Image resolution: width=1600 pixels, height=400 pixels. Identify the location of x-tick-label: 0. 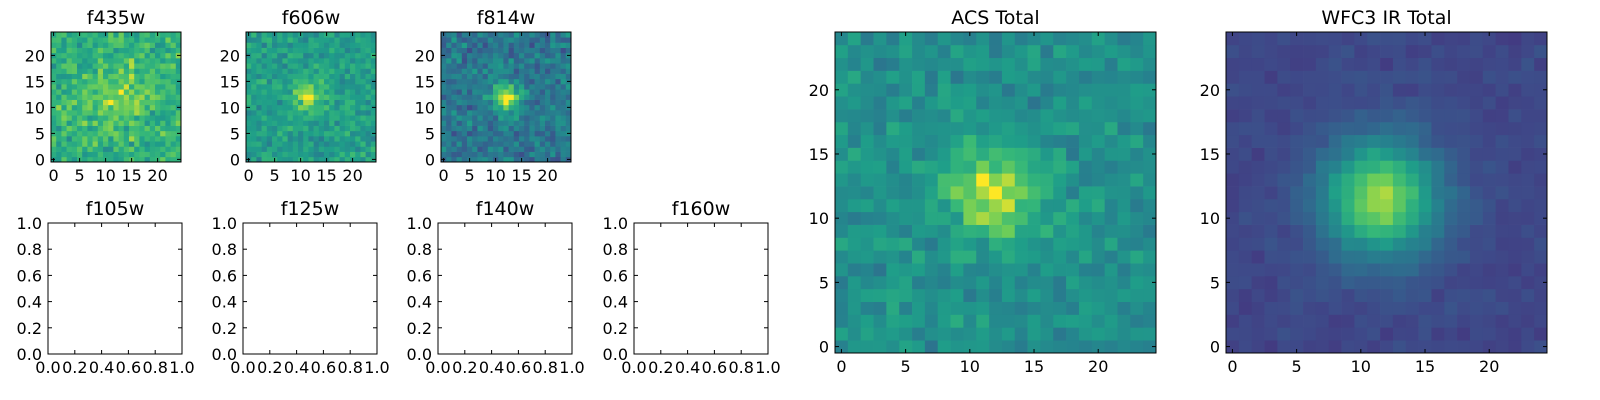
(249, 175).